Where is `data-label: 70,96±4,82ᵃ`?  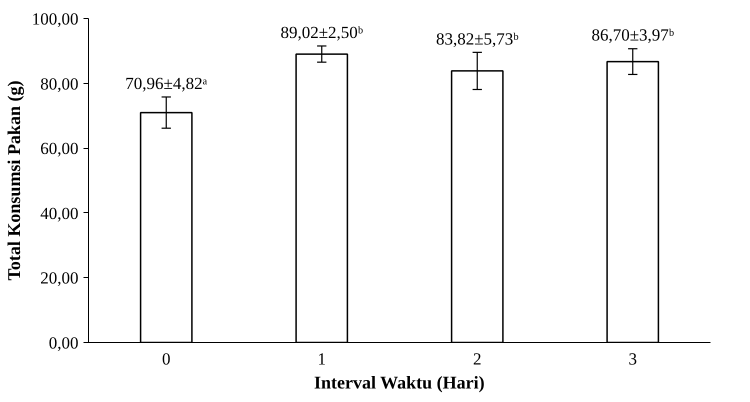
data-label: 70,96±4,82ᵃ is located at coordinates (166, 83).